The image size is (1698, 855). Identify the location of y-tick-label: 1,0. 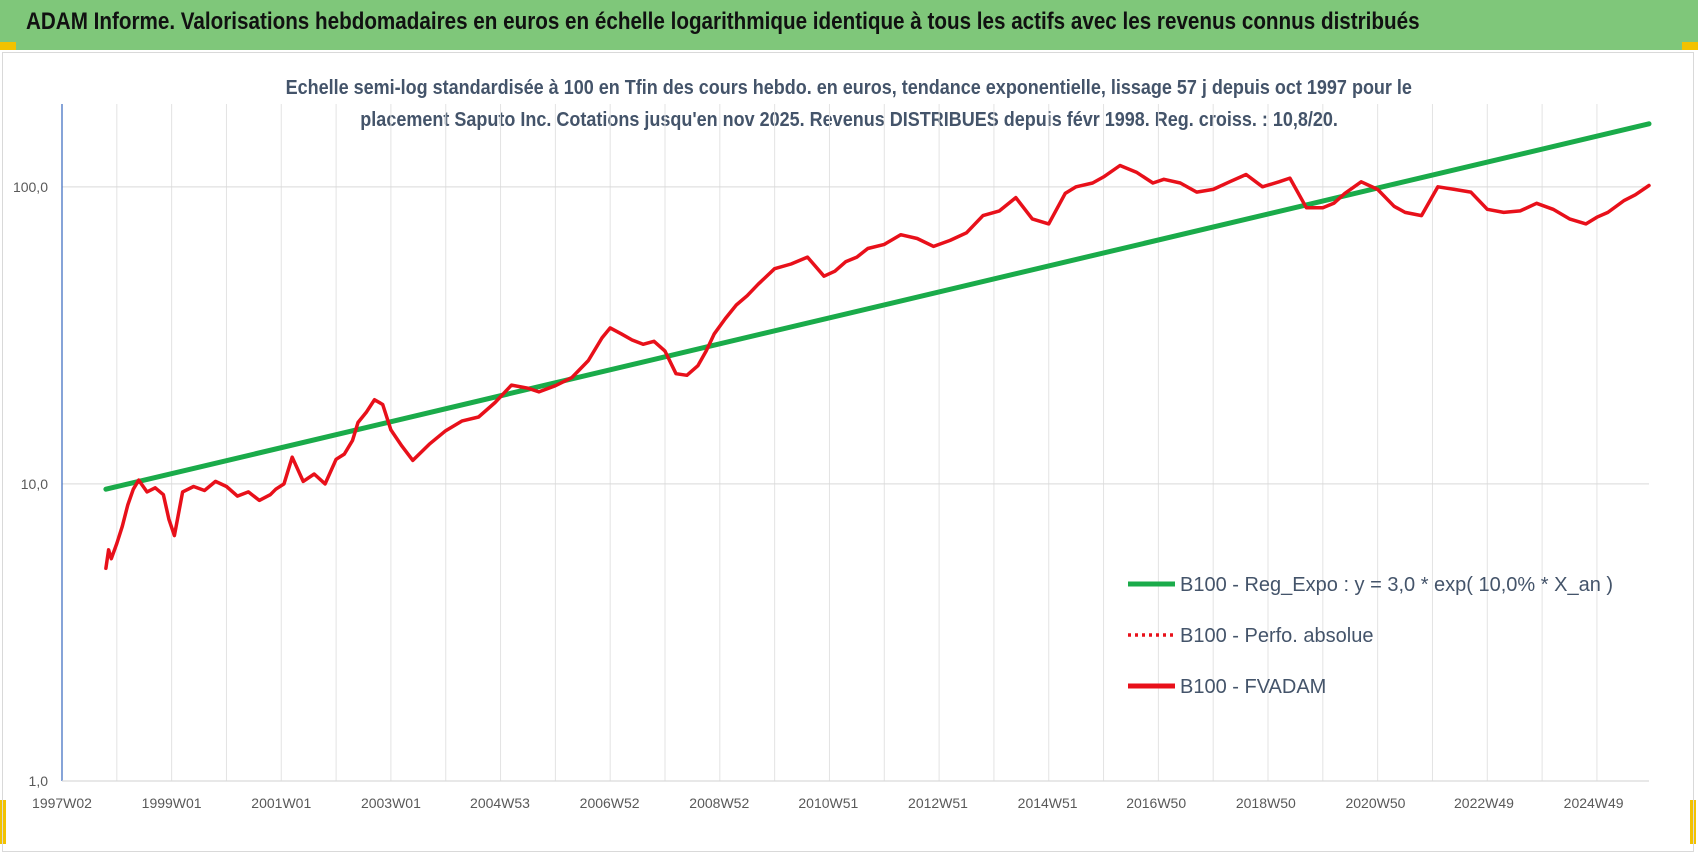
(39, 781).